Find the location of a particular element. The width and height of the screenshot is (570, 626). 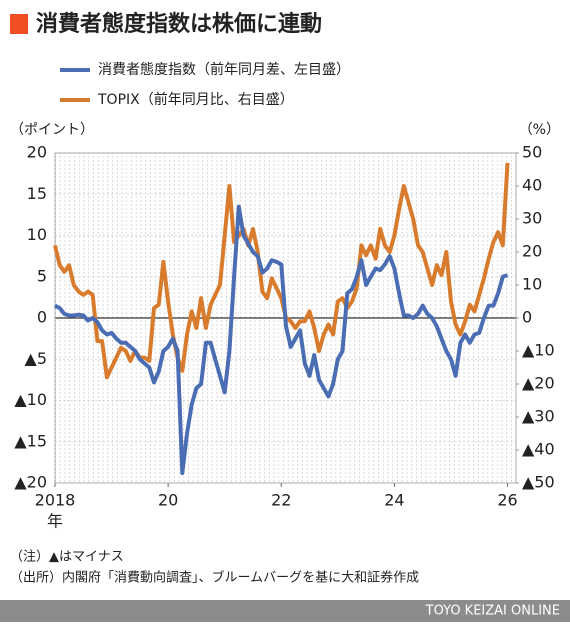

legend-label: 消費者態度指数（前年同月差、左目盛） is located at coordinates (224, 69).